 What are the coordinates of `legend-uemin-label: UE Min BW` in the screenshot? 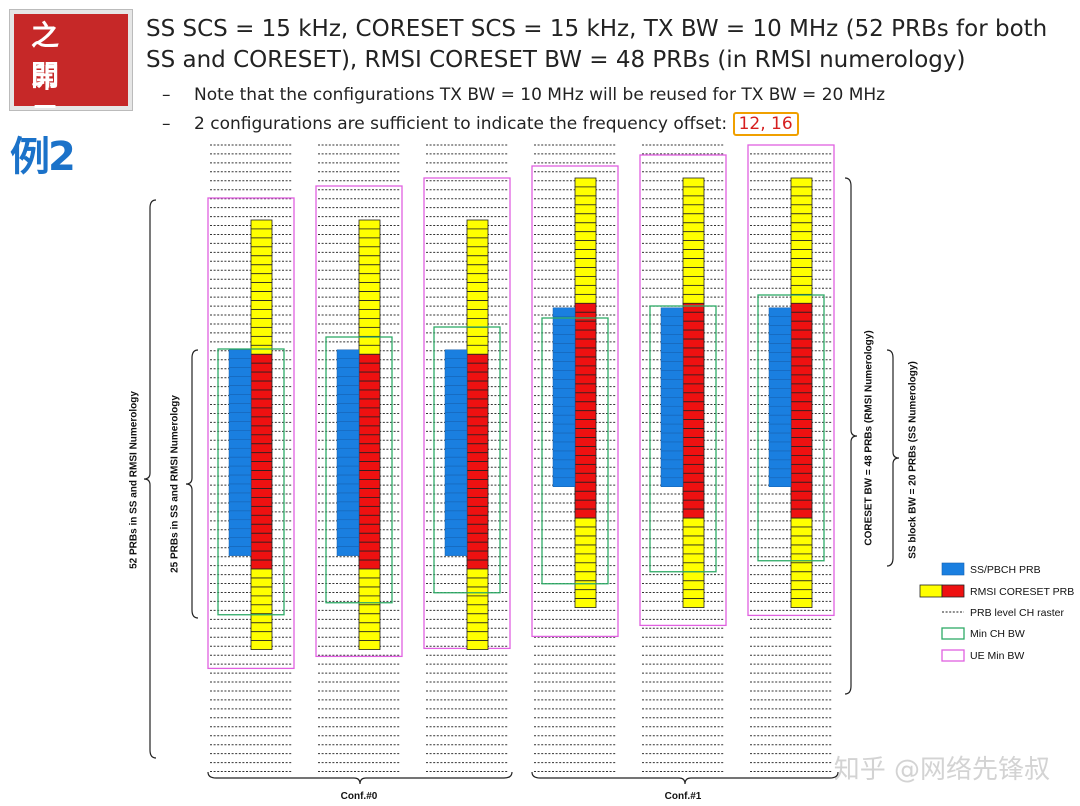 It's located at (997, 656).